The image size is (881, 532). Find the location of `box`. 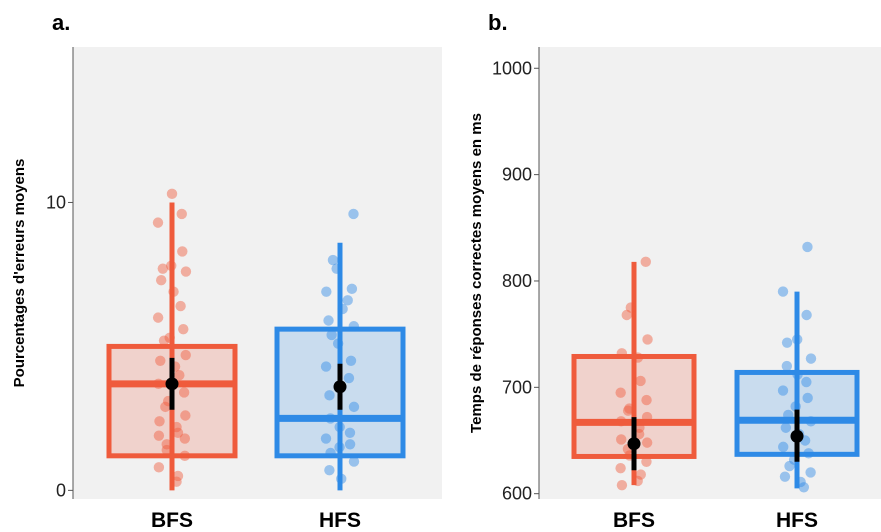

box is located at coordinates (340, 392).